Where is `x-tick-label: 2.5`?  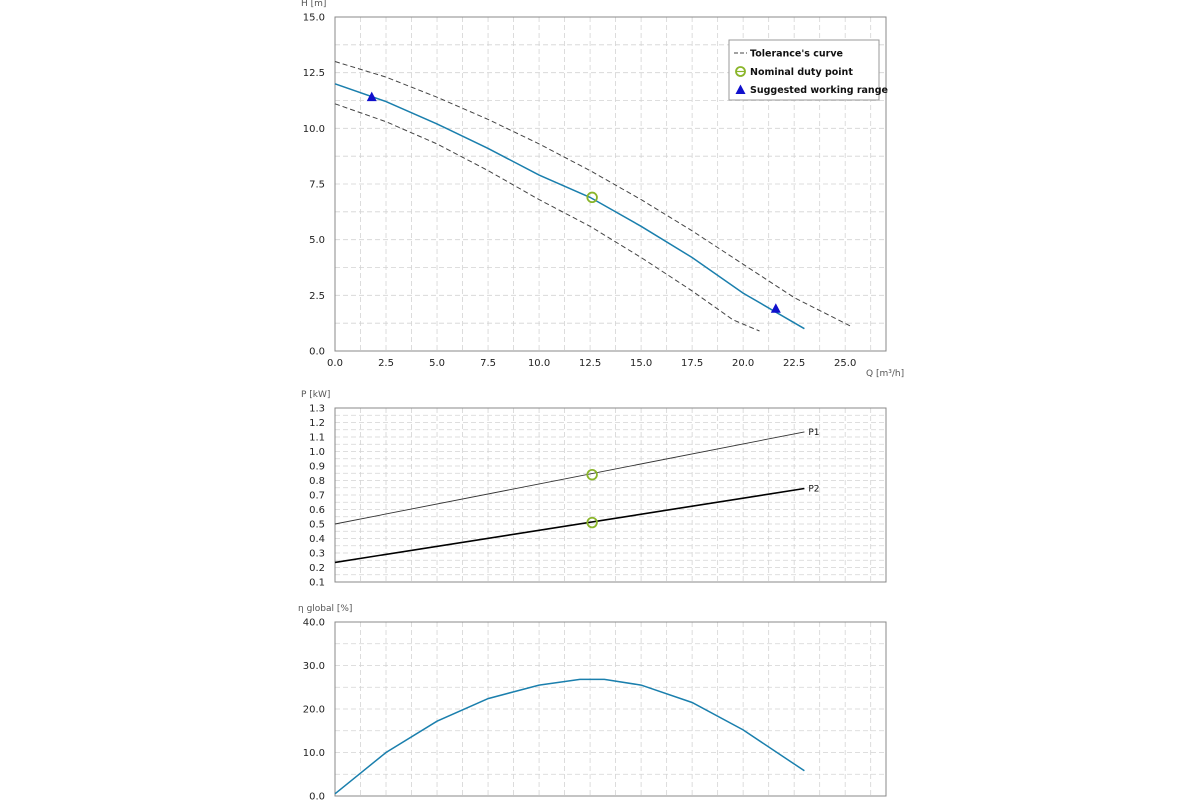
x-tick-label: 2.5 is located at coordinates (386, 363).